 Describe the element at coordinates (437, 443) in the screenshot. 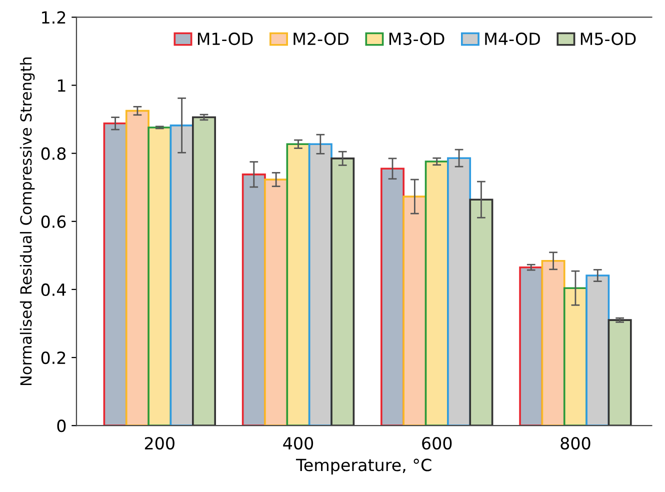

I see `x-tick-label: 600` at that location.